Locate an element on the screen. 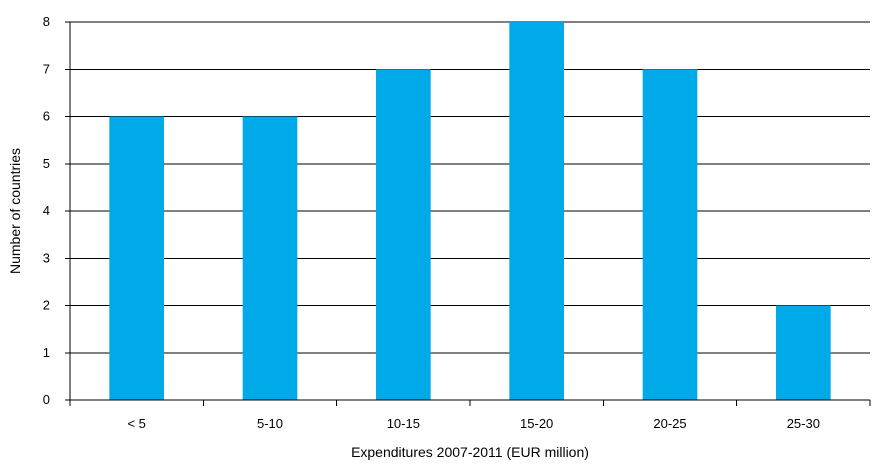 The width and height of the screenshot is (878, 466). x-tick-label-4: 20-25 is located at coordinates (669, 423).